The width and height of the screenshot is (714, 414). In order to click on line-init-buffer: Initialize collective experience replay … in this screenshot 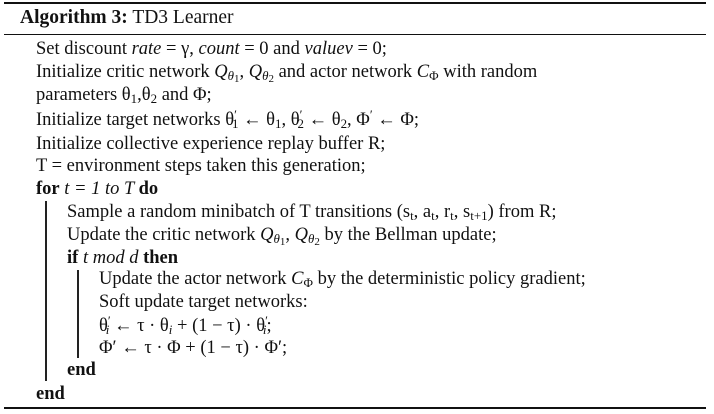, I will do `click(211, 144)`.